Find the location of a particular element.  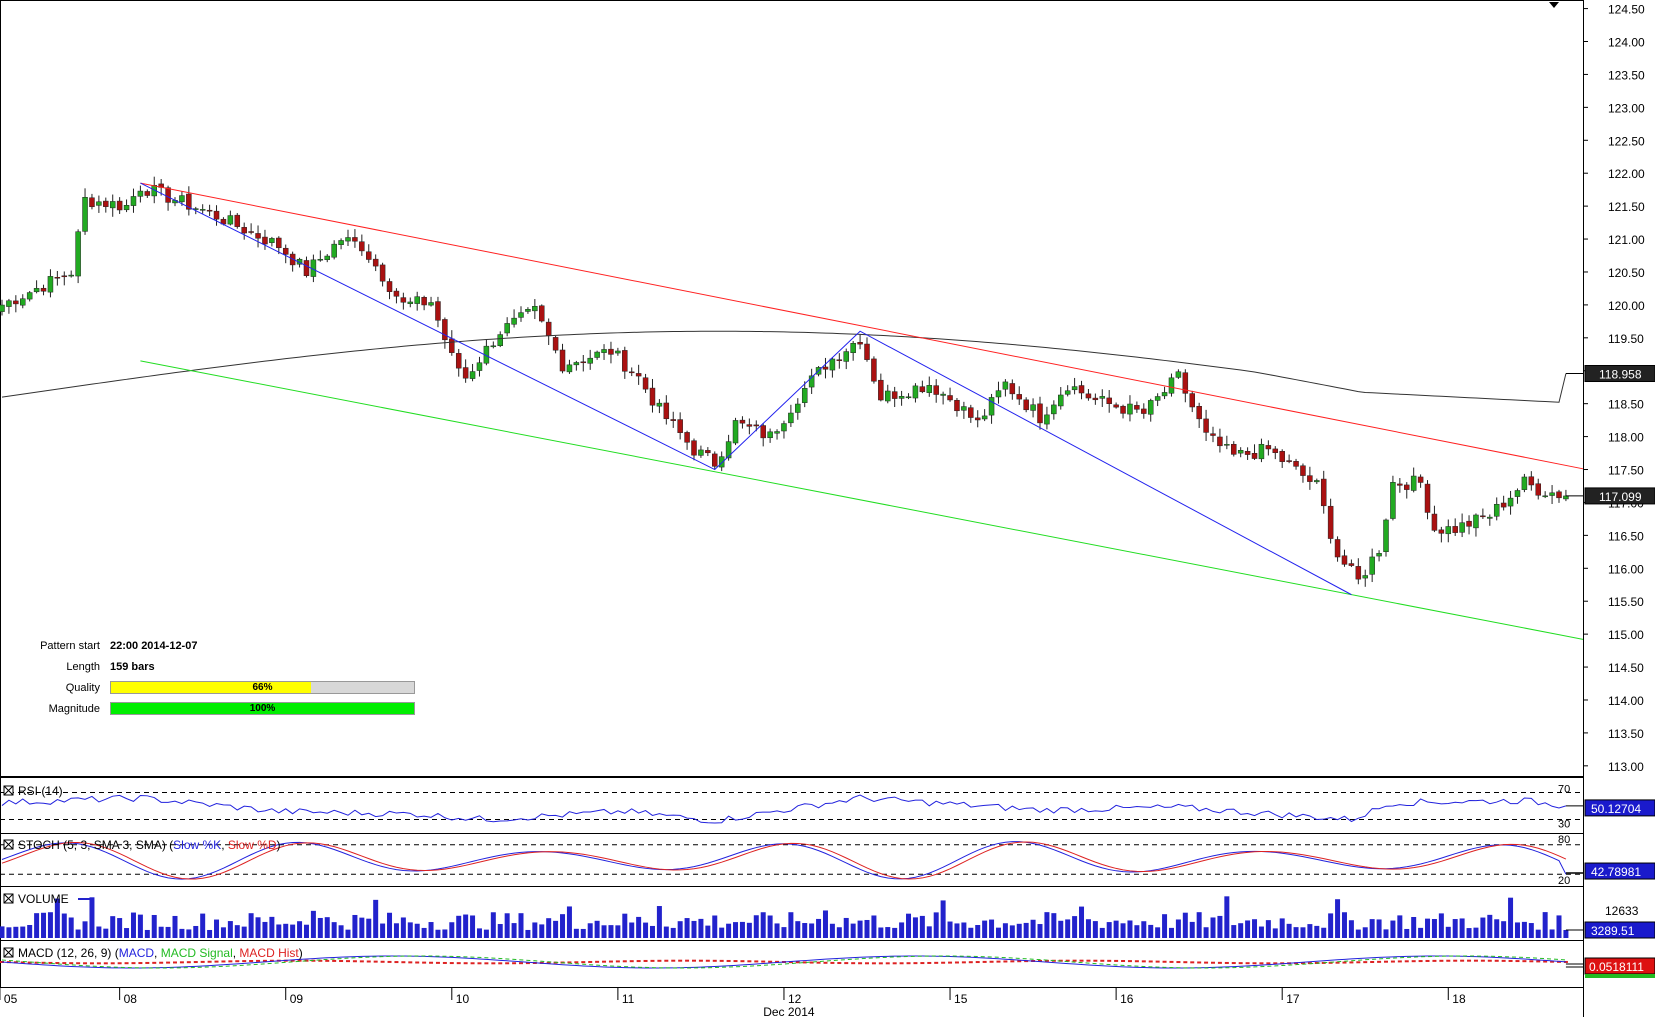

y-tick-label: 116.50 is located at coordinates (1626, 536).